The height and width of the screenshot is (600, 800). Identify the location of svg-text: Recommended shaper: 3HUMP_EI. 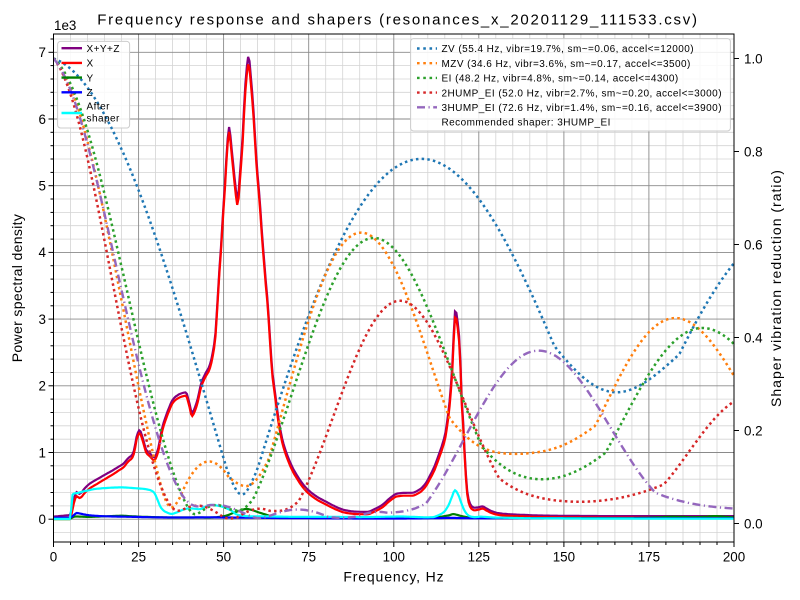
(526, 123).